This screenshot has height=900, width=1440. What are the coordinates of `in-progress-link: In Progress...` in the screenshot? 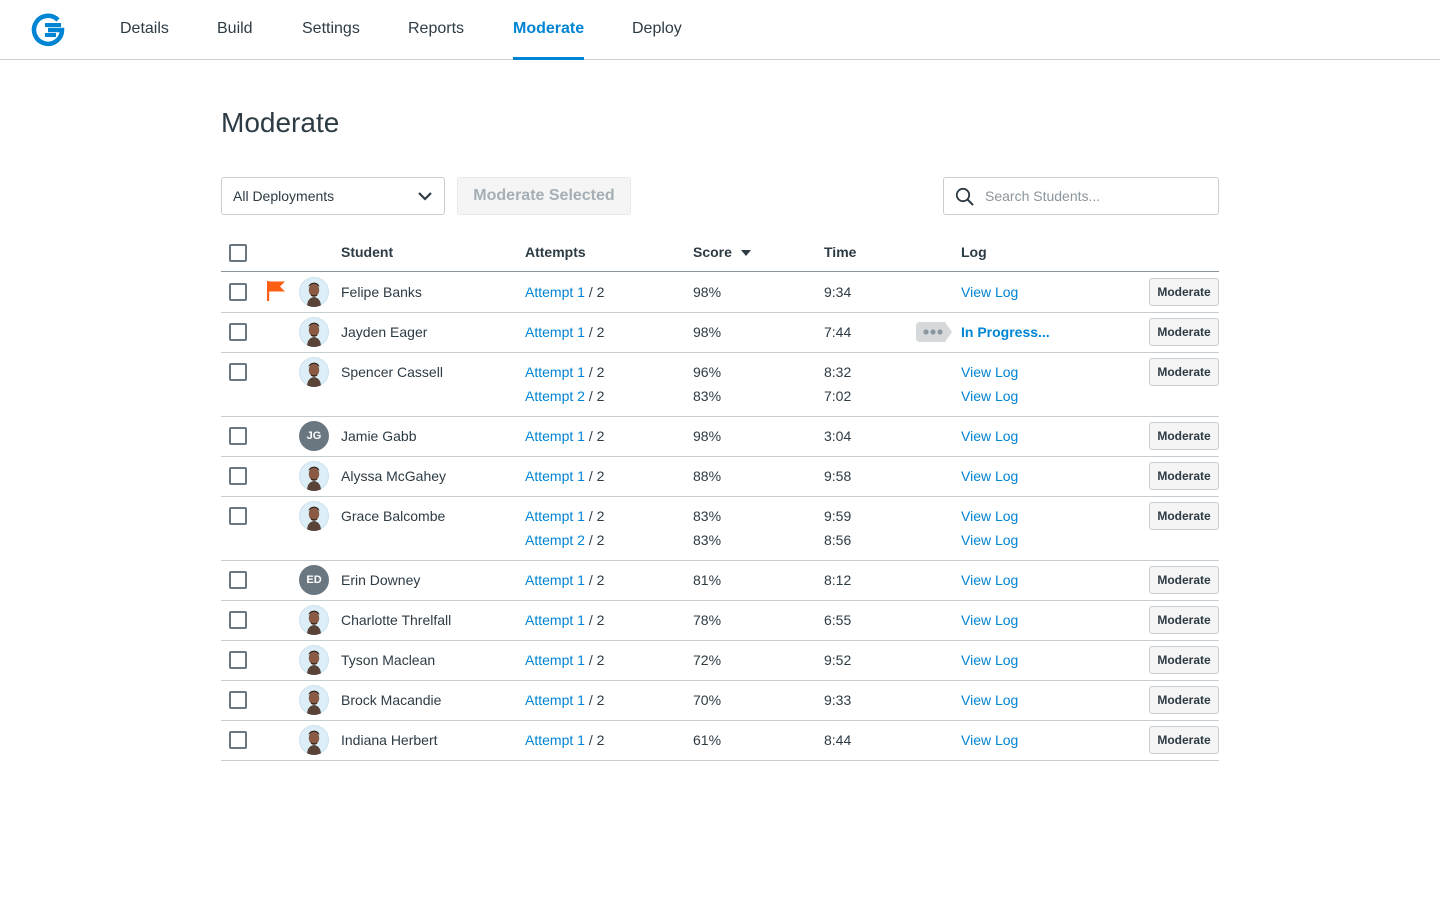 It's located at (1005, 332).